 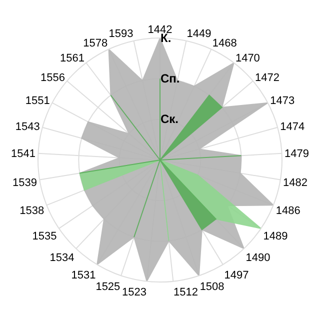 What do you see at coordinates (108, 286) in the screenshot?
I see `spoke-label: 1525` at bounding box center [108, 286].